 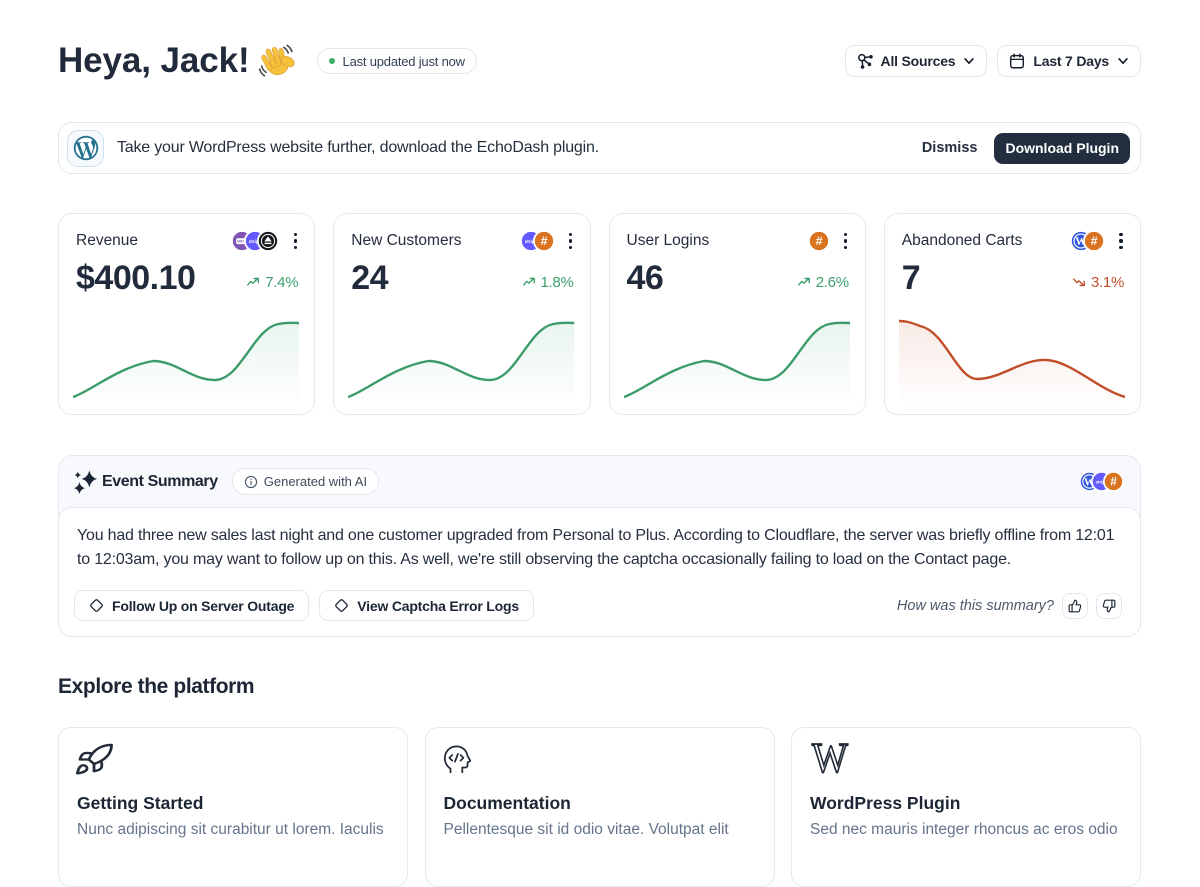 I want to click on svg-text: WOO, so click(x=242, y=241).